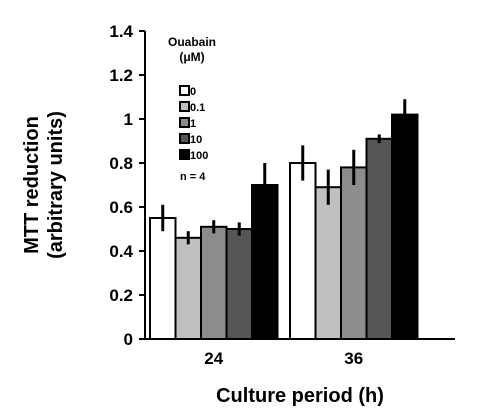 Image resolution: width=500 pixels, height=415 pixels. I want to click on legend-label-0.1: 0.1, so click(197, 108).